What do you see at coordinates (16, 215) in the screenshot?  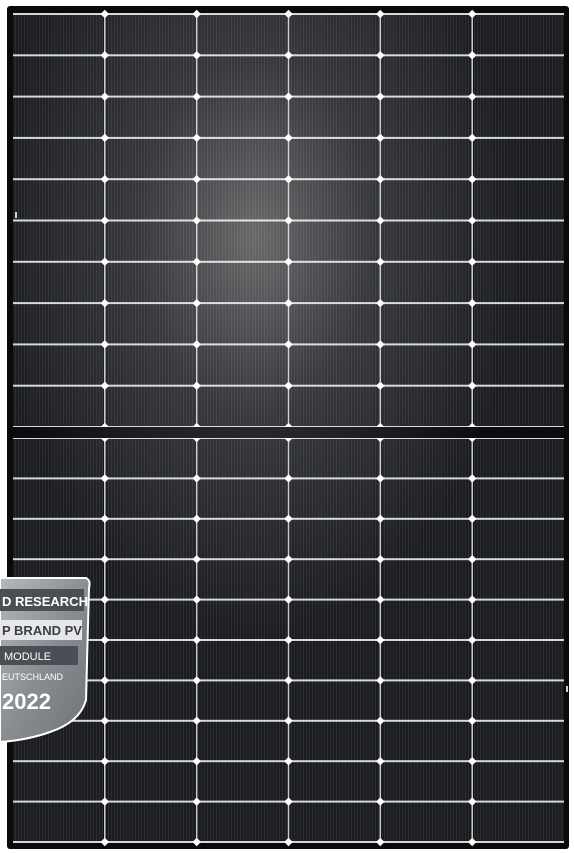 I see `left-mount-mark` at bounding box center [16, 215].